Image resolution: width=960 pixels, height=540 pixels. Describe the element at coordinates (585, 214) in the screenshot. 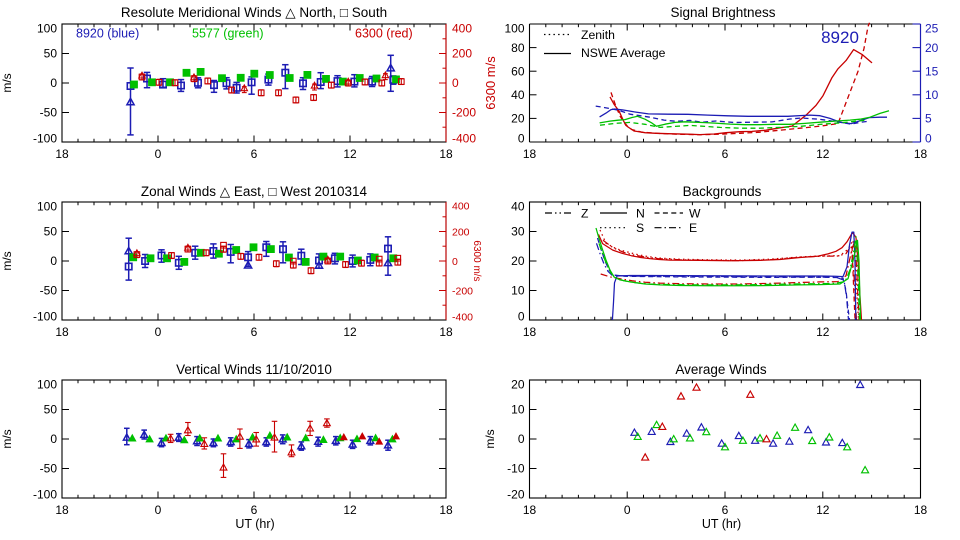

I see `svg-text: Z` at that location.